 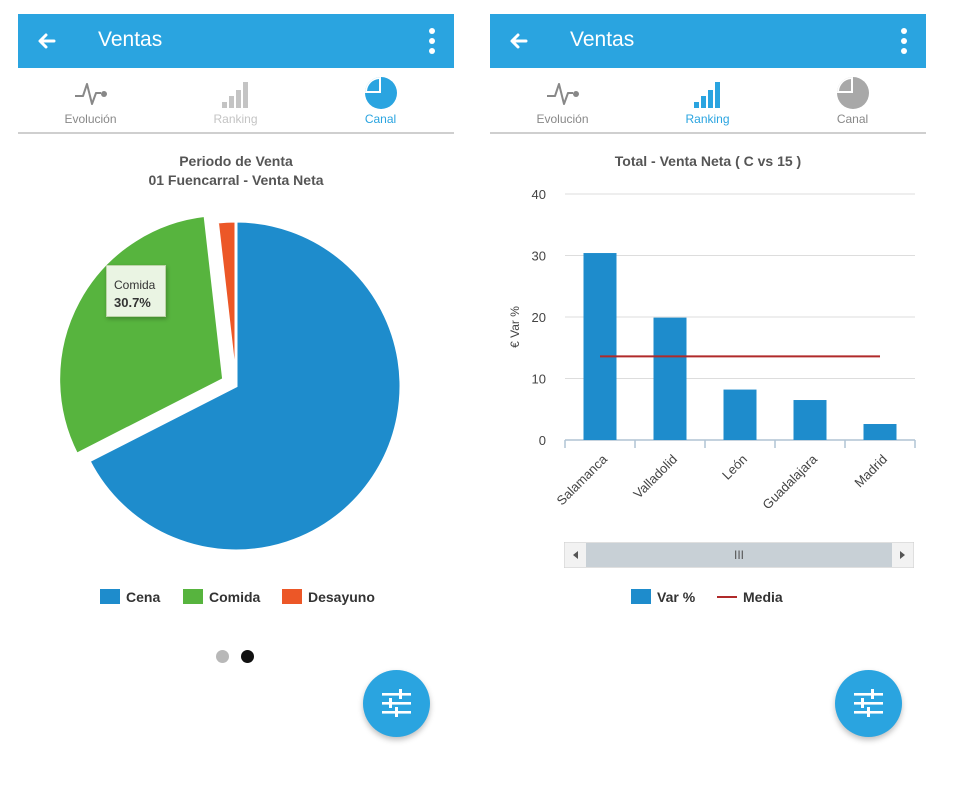 What do you see at coordinates (708, 597) in the screenshot?
I see `bar-legend: Var % Media` at bounding box center [708, 597].